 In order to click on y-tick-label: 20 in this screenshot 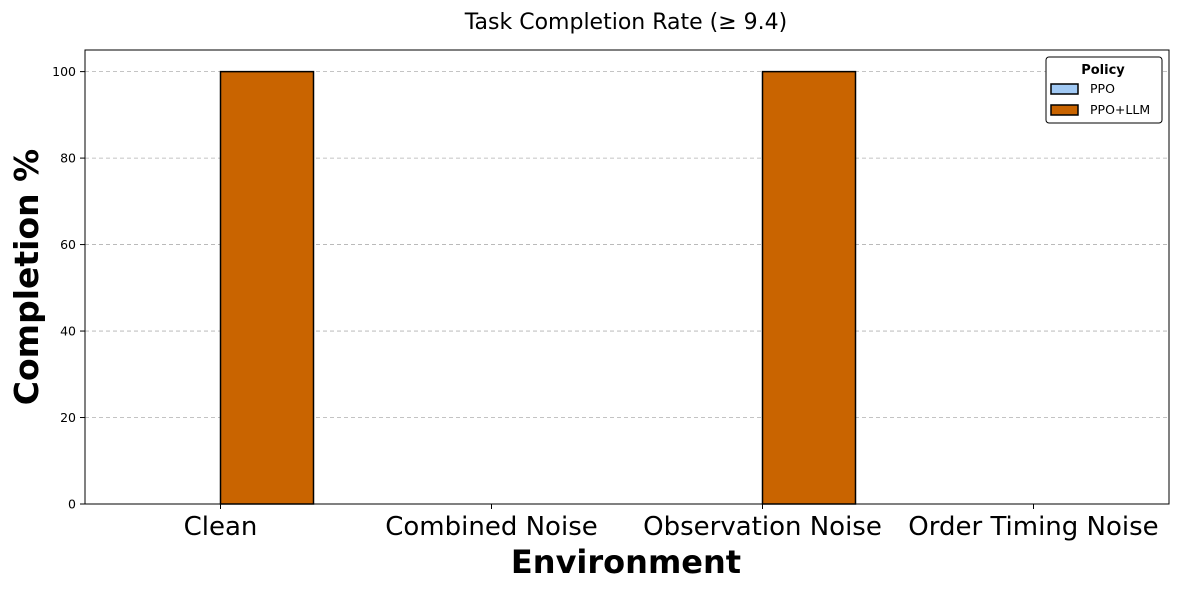, I will do `click(68, 417)`.